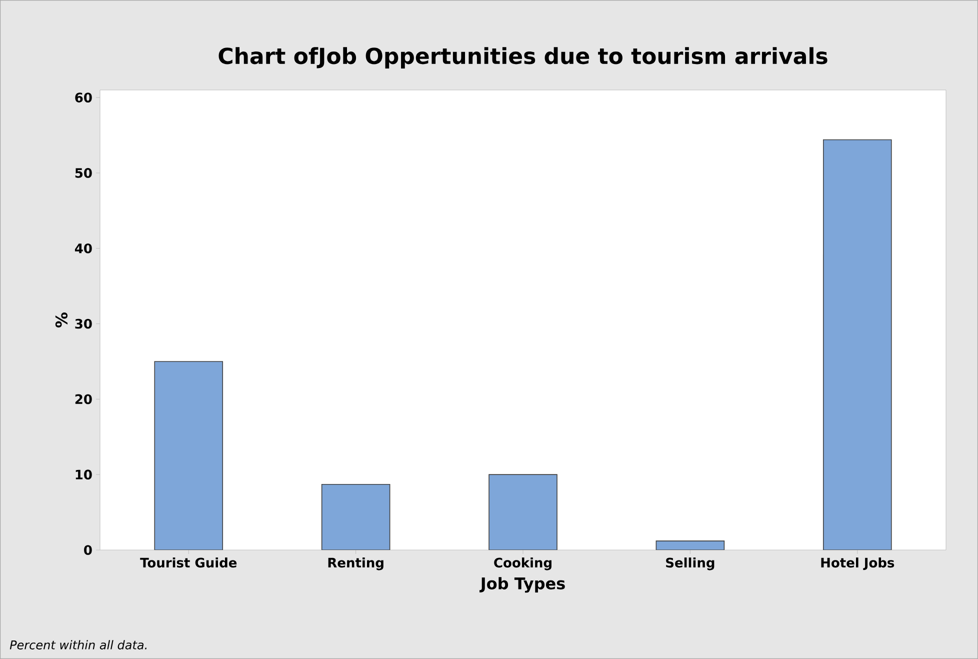 This screenshot has width=978, height=659. Describe the element at coordinates (857, 564) in the screenshot. I see `x-tick-label: Hotel Jobs` at that location.